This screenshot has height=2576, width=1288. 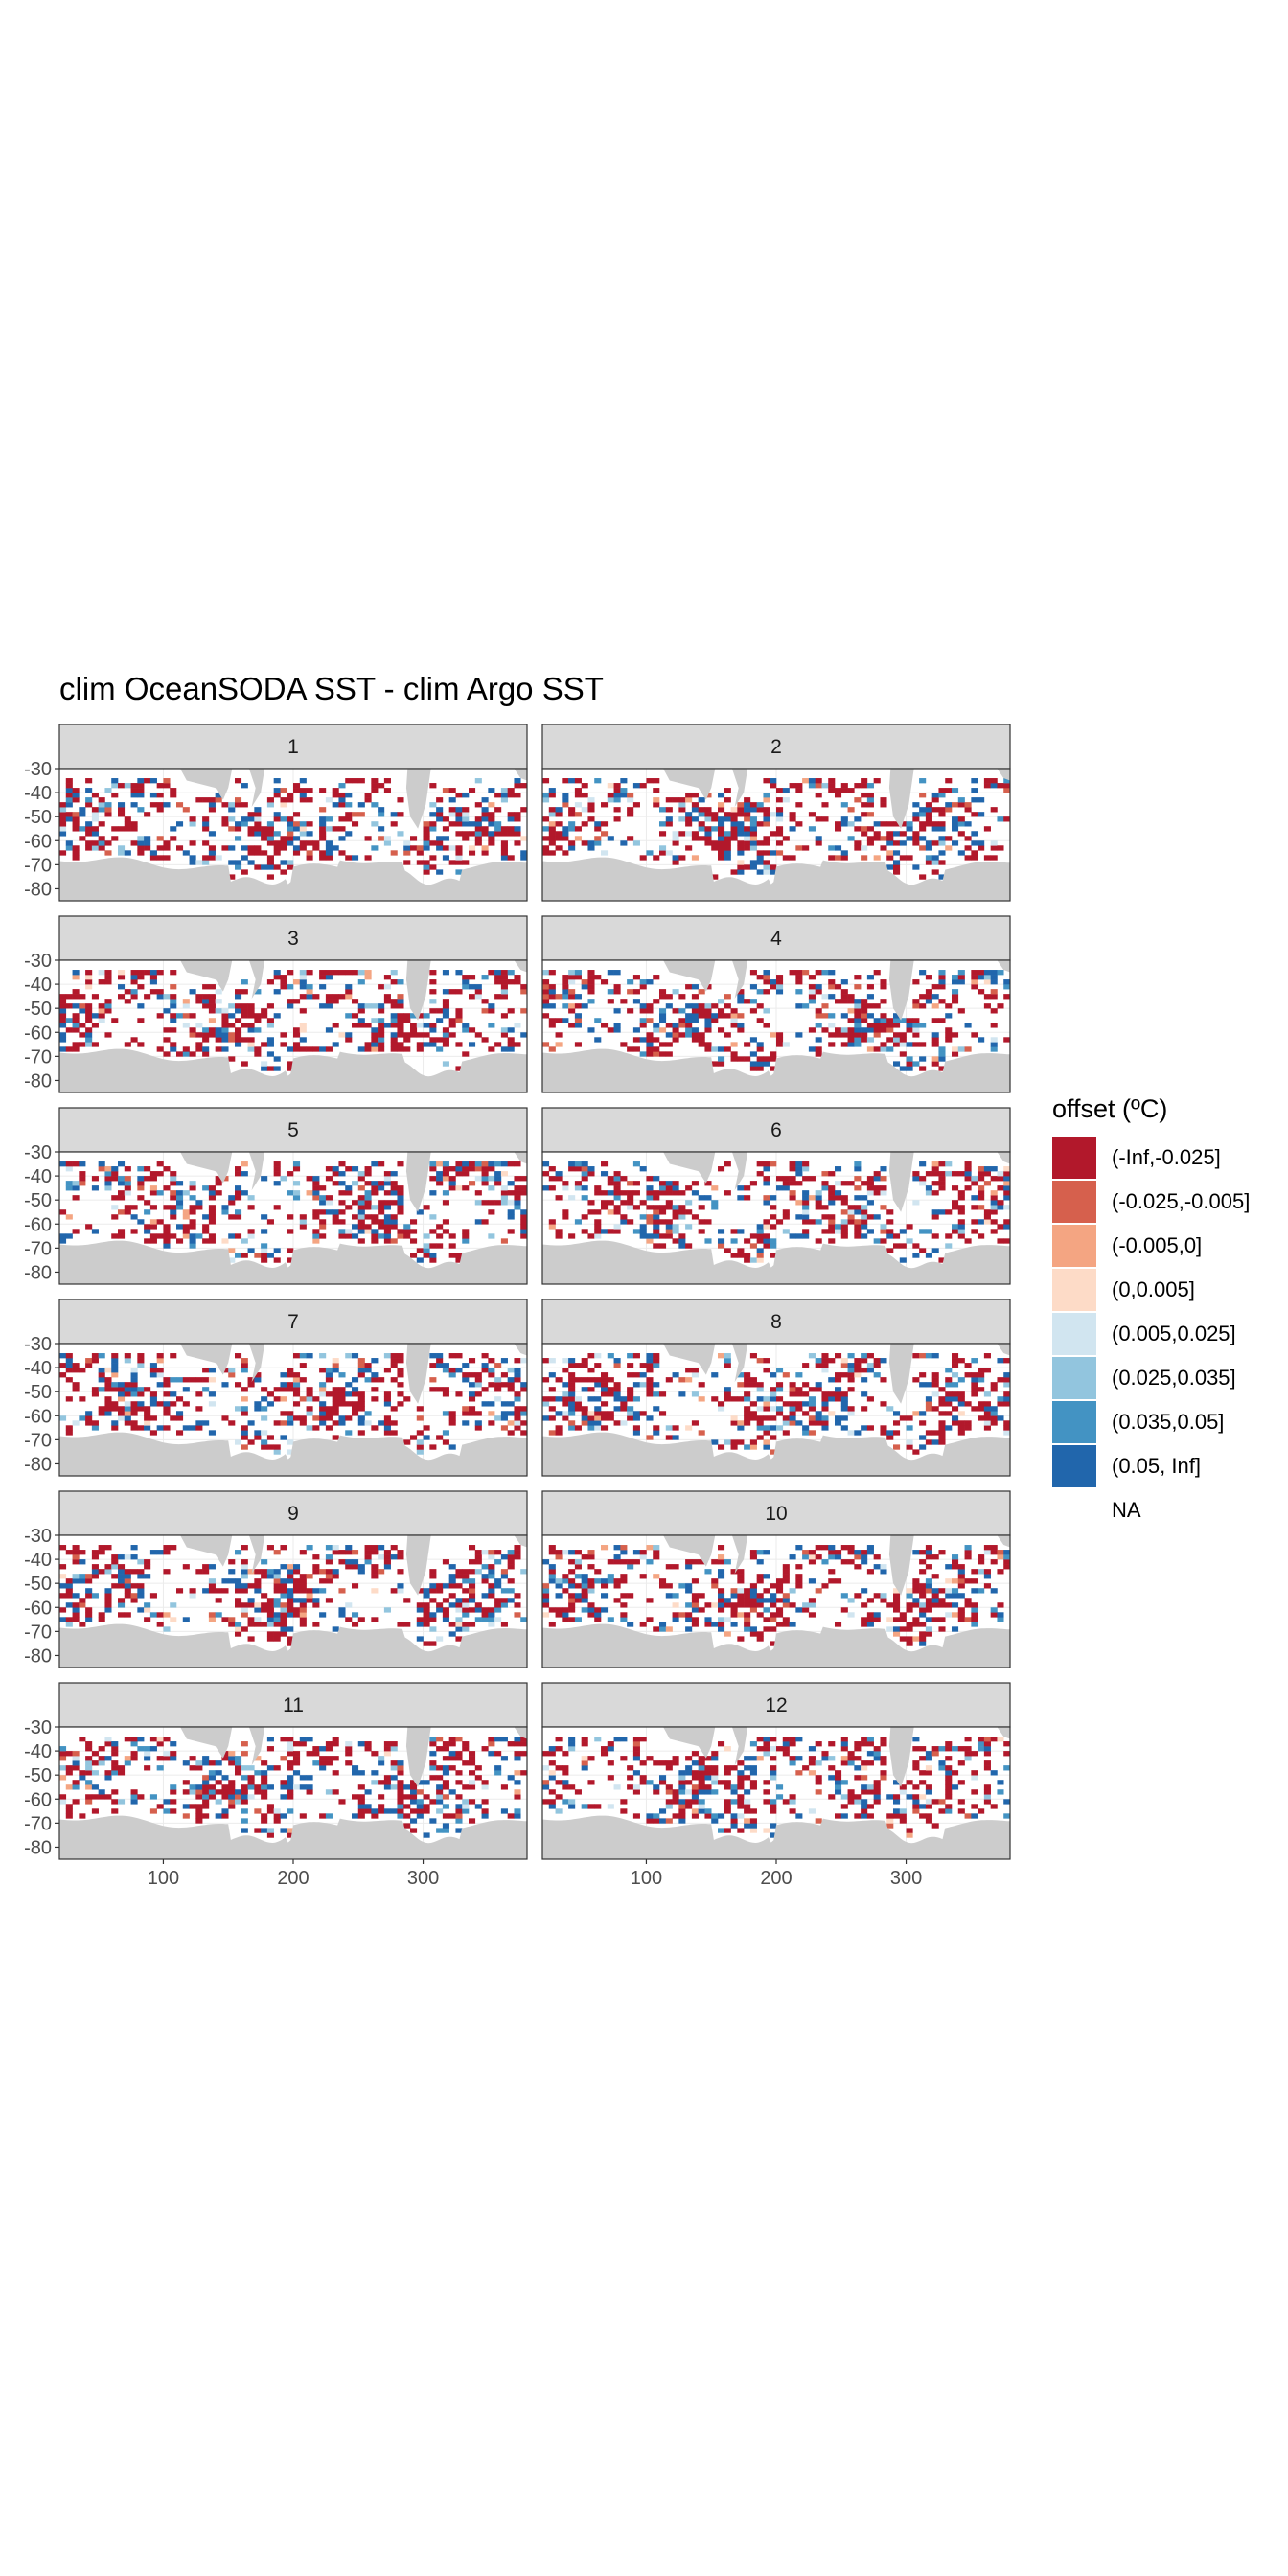 I want to click on facet-panel-3: 3-30-40-50-60-70-80, so click(x=276, y=1004).